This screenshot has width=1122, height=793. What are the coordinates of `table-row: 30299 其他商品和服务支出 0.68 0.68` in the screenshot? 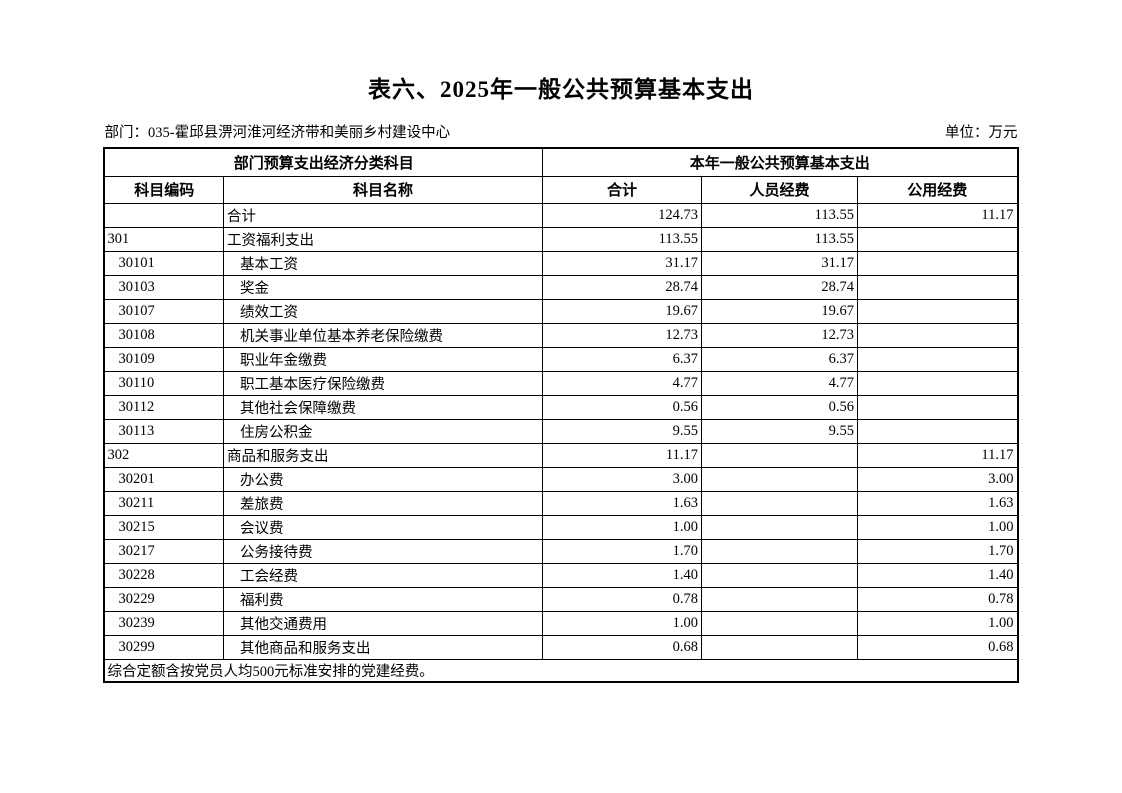 It's located at (561, 647).